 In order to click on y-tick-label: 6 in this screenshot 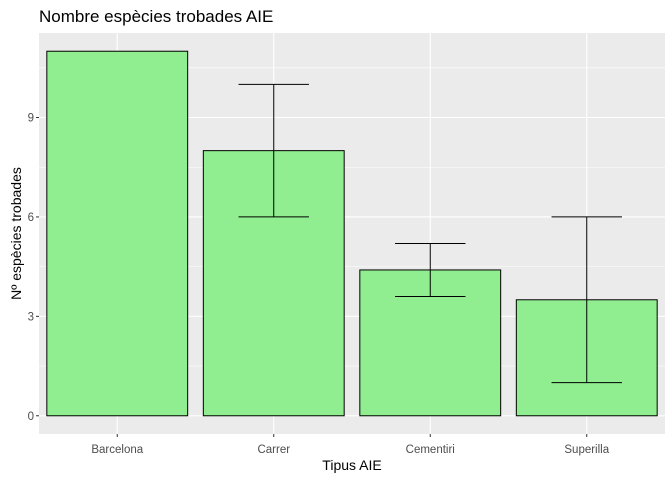, I will do `click(31, 218)`.